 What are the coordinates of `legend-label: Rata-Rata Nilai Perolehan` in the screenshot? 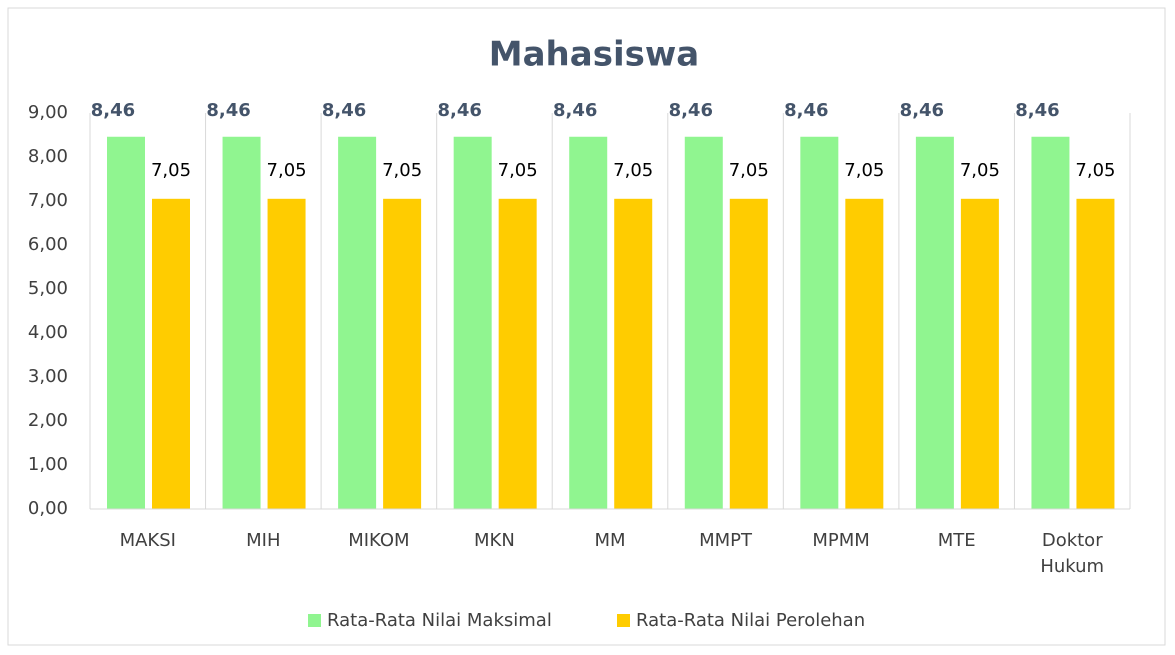 It's located at (750, 620).